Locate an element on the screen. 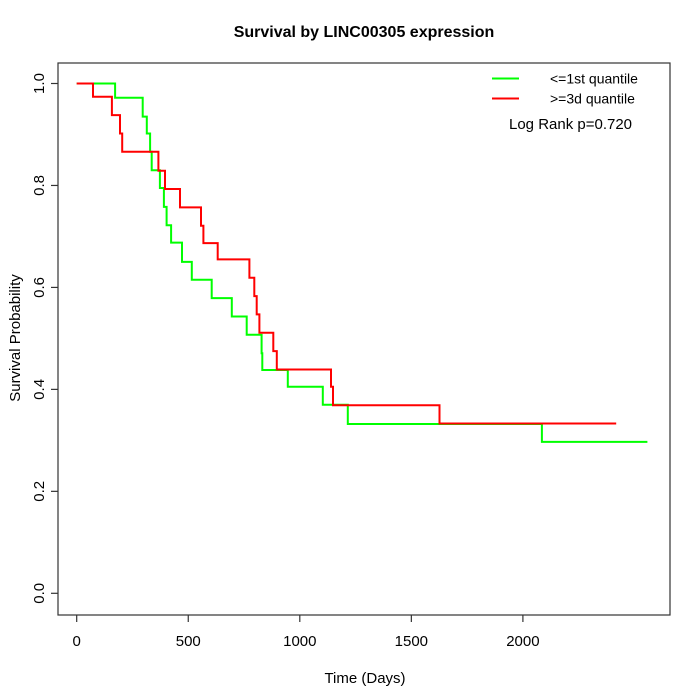 The height and width of the screenshot is (700, 700). log-rank-annotation: Log Rank p=0.720 is located at coordinates (570, 124).